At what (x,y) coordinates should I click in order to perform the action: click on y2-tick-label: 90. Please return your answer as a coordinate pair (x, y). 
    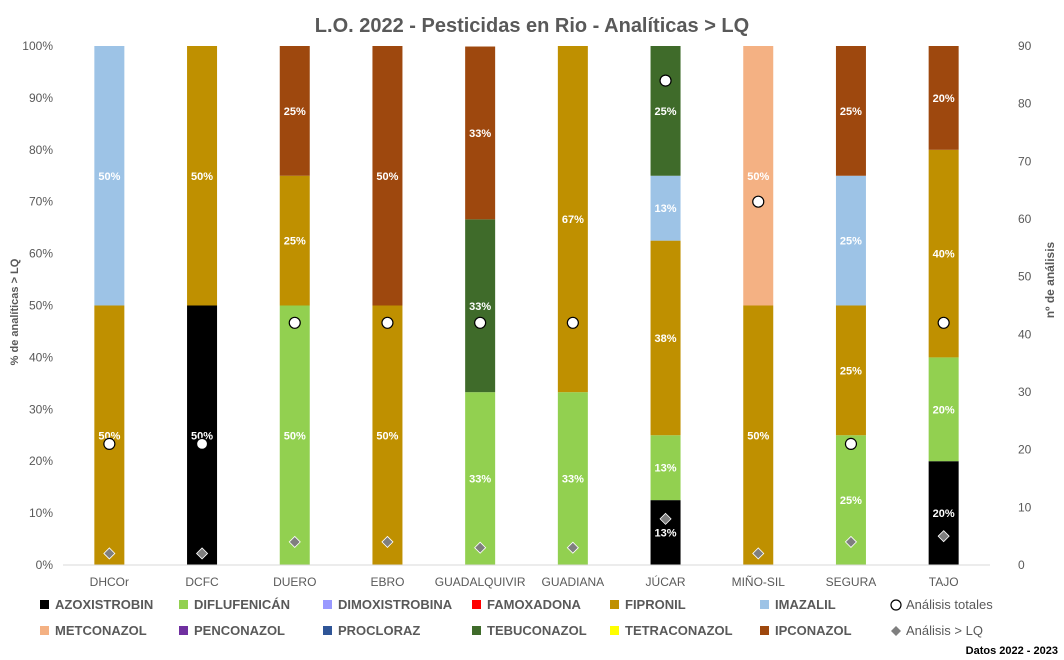
    Looking at the image, I should click on (1025, 46).